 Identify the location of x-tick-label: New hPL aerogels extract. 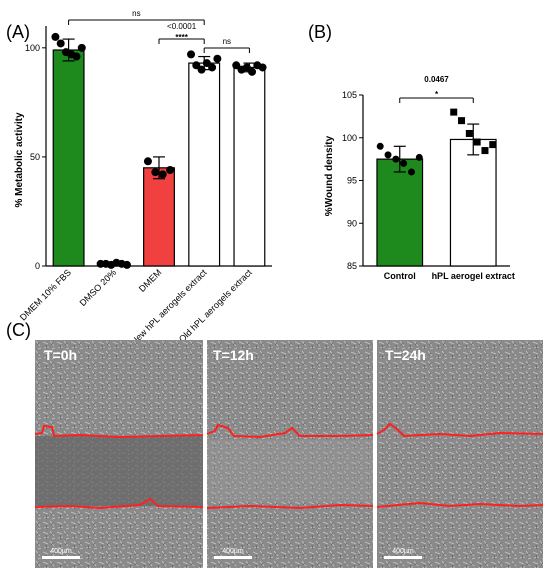
(169, 307).